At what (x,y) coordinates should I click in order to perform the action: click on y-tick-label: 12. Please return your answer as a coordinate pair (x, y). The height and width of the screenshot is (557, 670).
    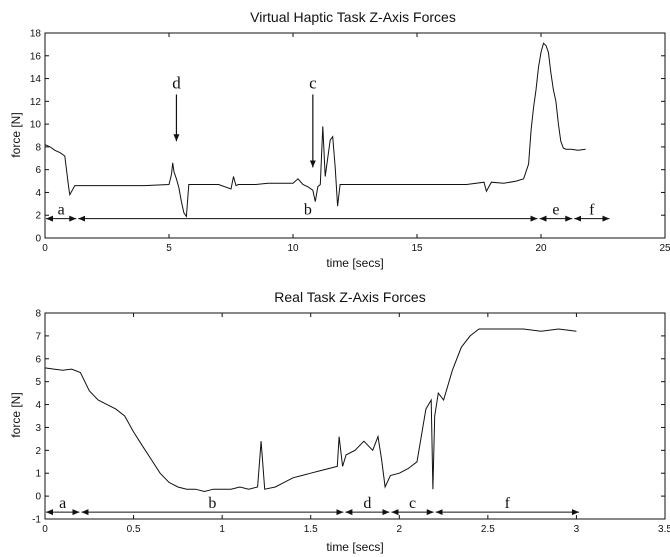
    Looking at the image, I should click on (36, 102).